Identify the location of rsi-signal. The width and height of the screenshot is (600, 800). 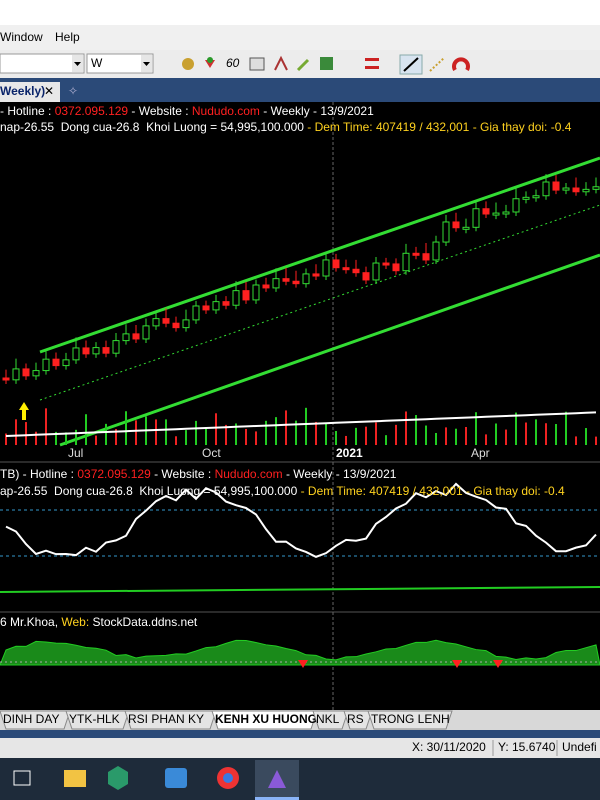
(300, 589).